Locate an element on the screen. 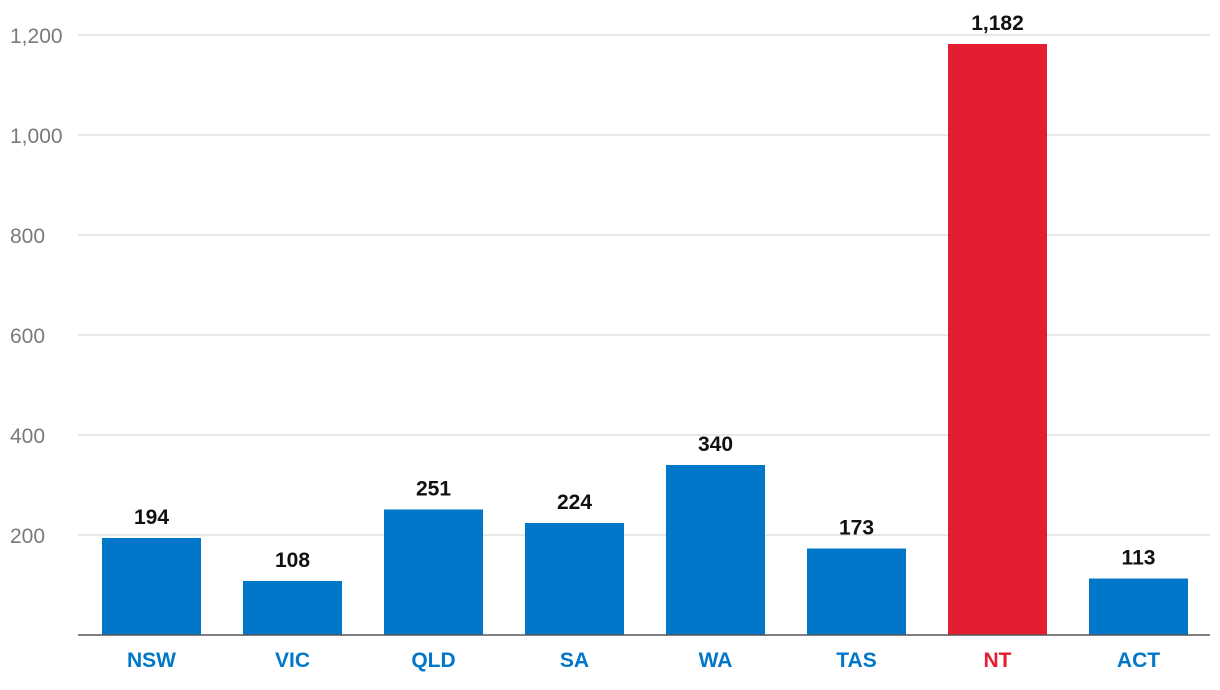 The image size is (1220, 690). y-tick-label: 600 is located at coordinates (27, 336).